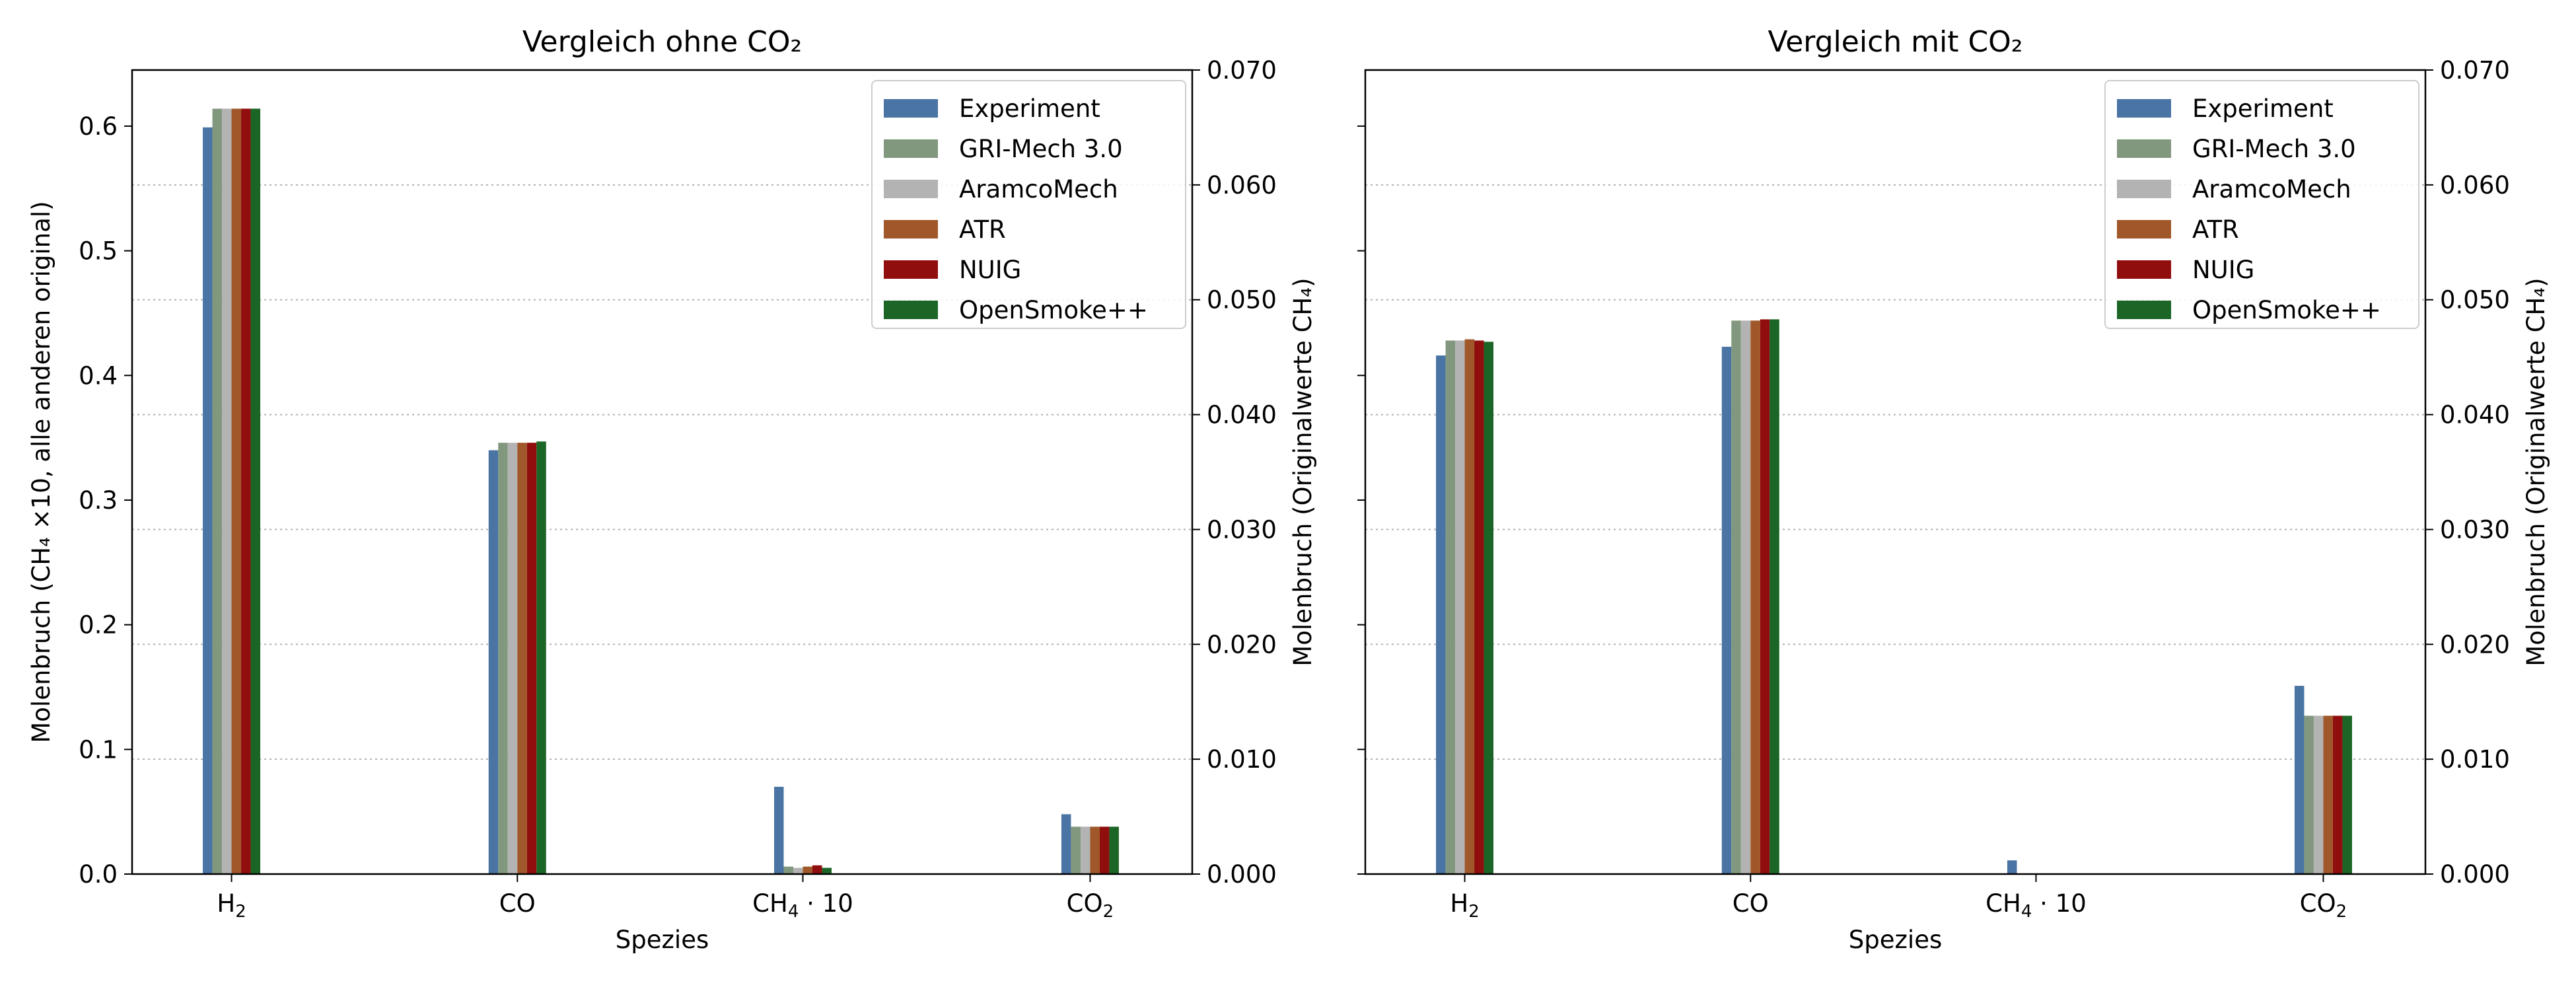 The image size is (2576, 991). What do you see at coordinates (990, 270) in the screenshot?
I see `legend-label: NUIG` at bounding box center [990, 270].